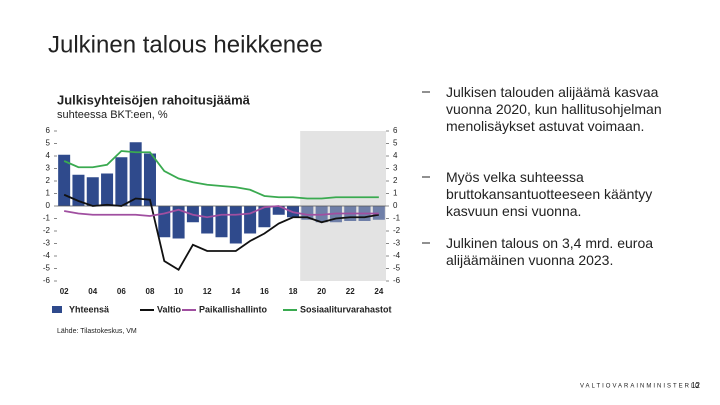  I want to click on y-tick-label: -4, so click(47, 255).